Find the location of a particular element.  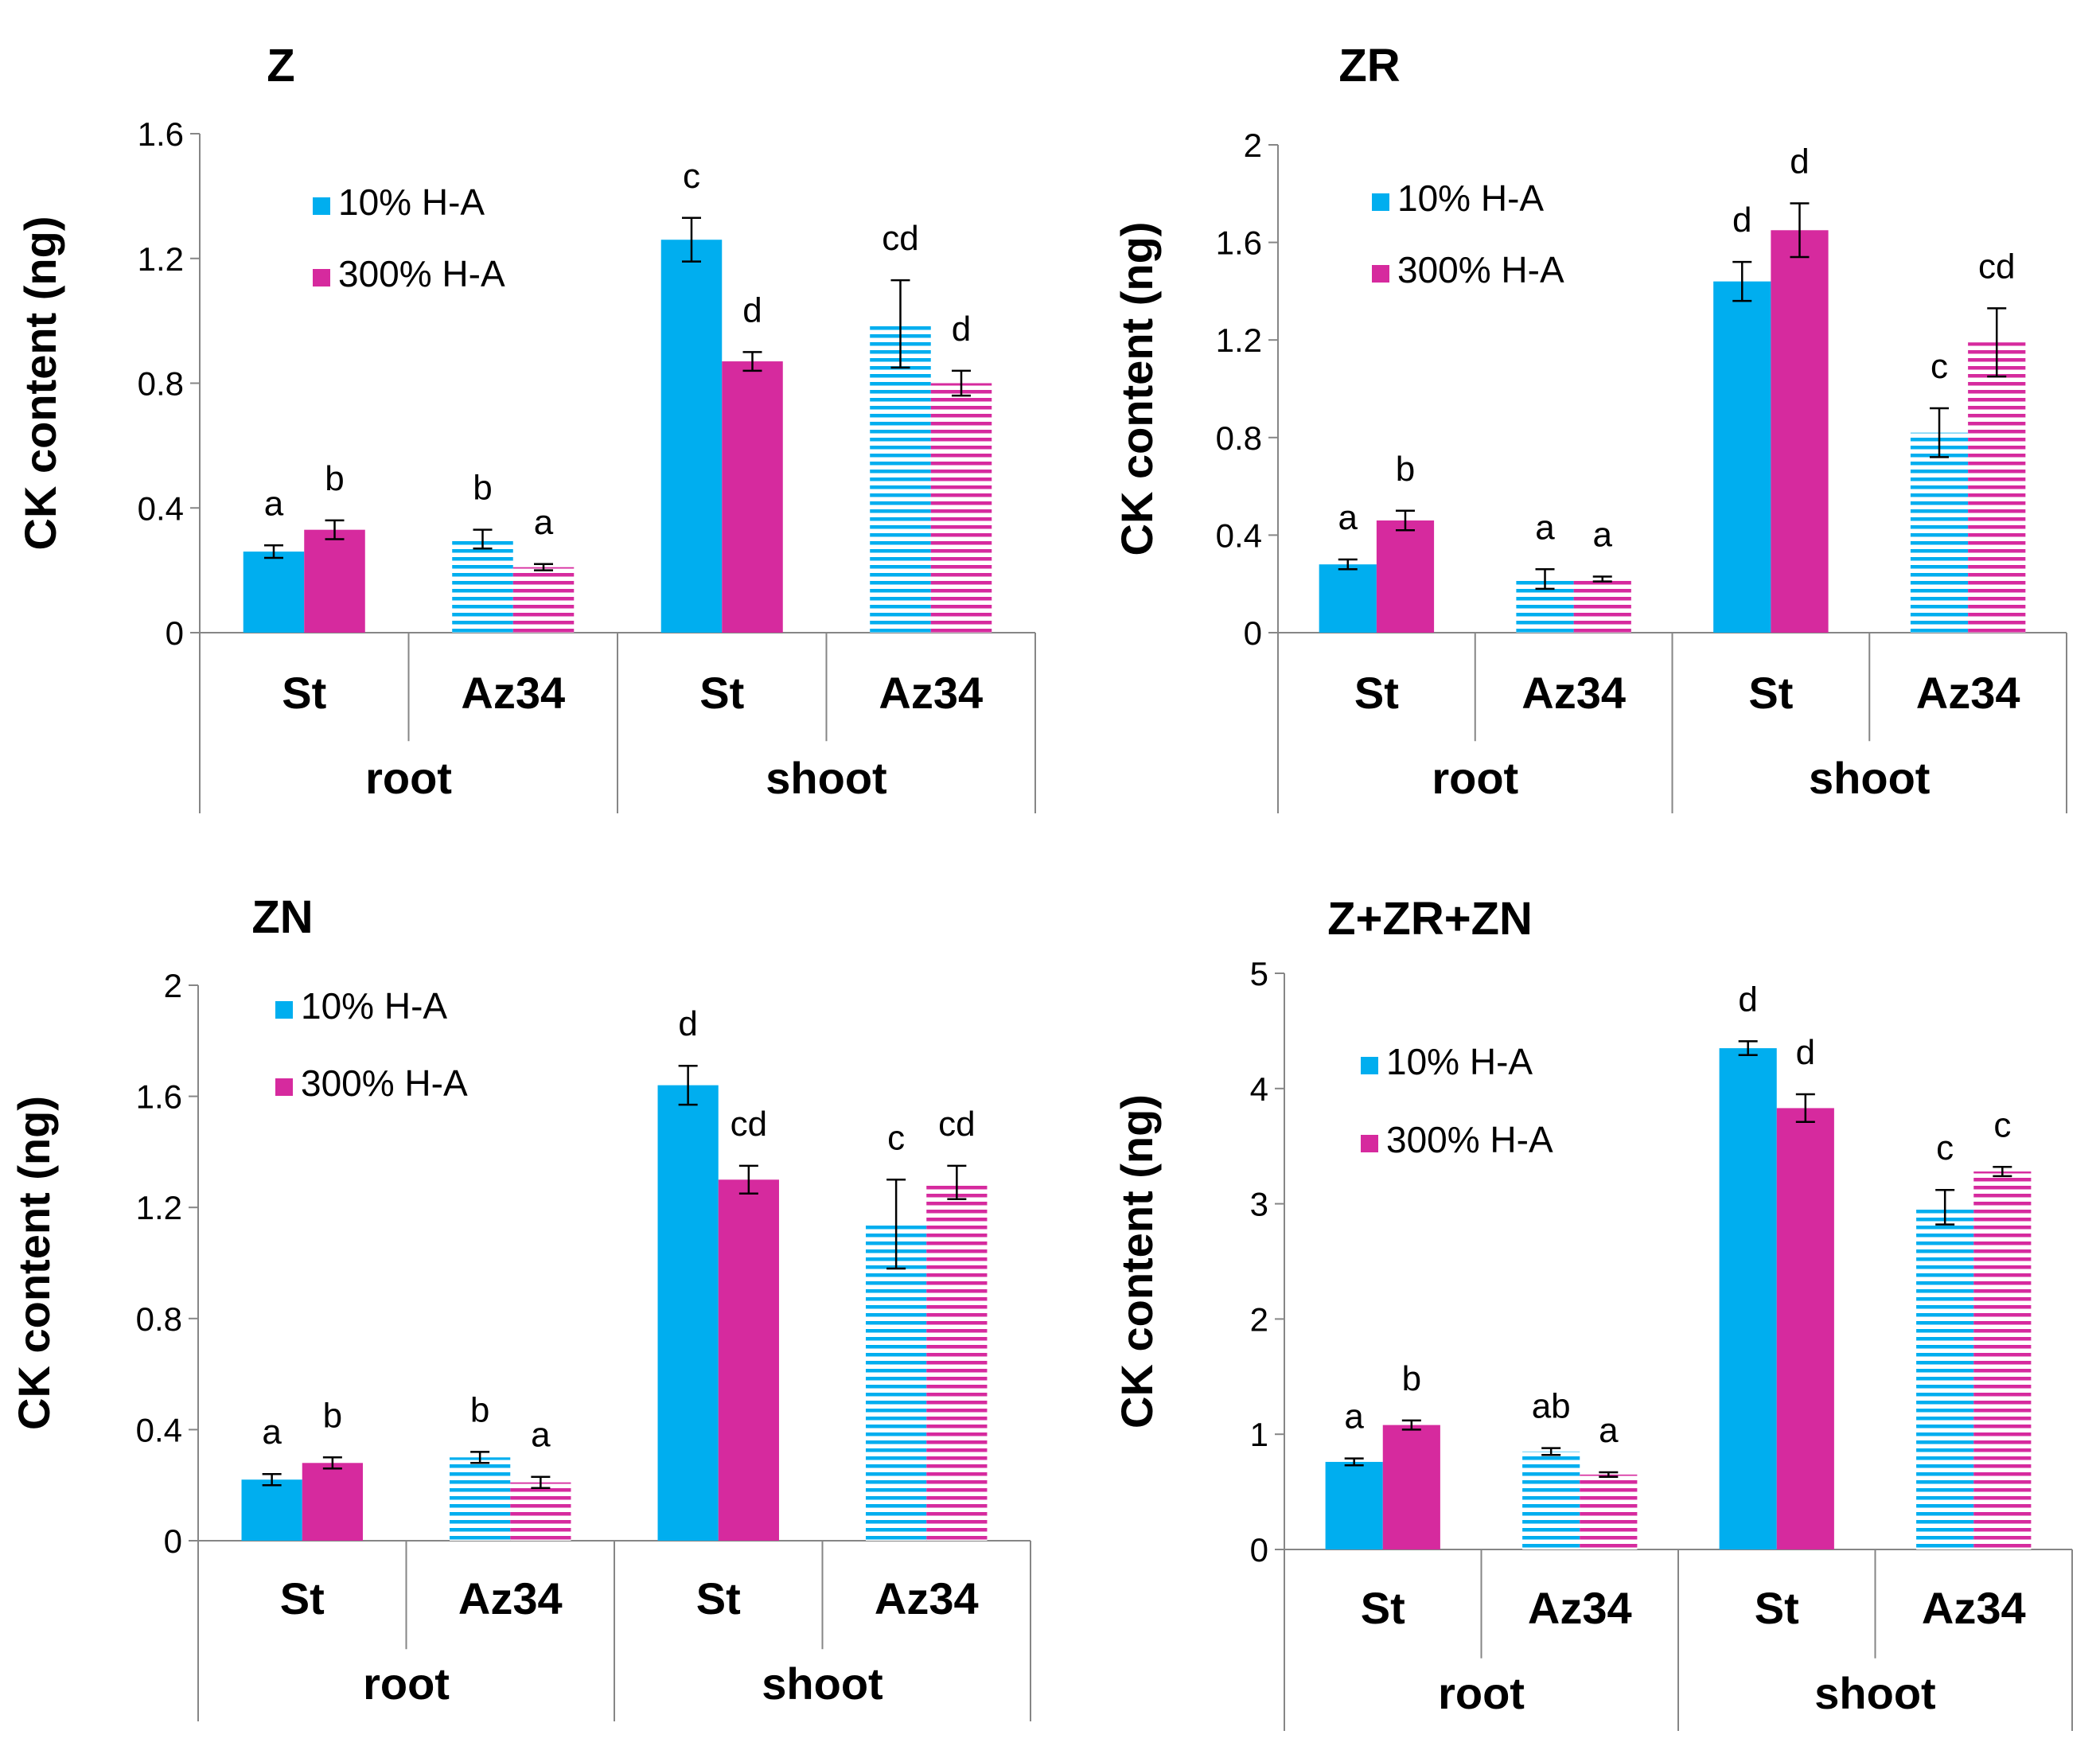

chart-title: ZN is located at coordinates (282, 917).